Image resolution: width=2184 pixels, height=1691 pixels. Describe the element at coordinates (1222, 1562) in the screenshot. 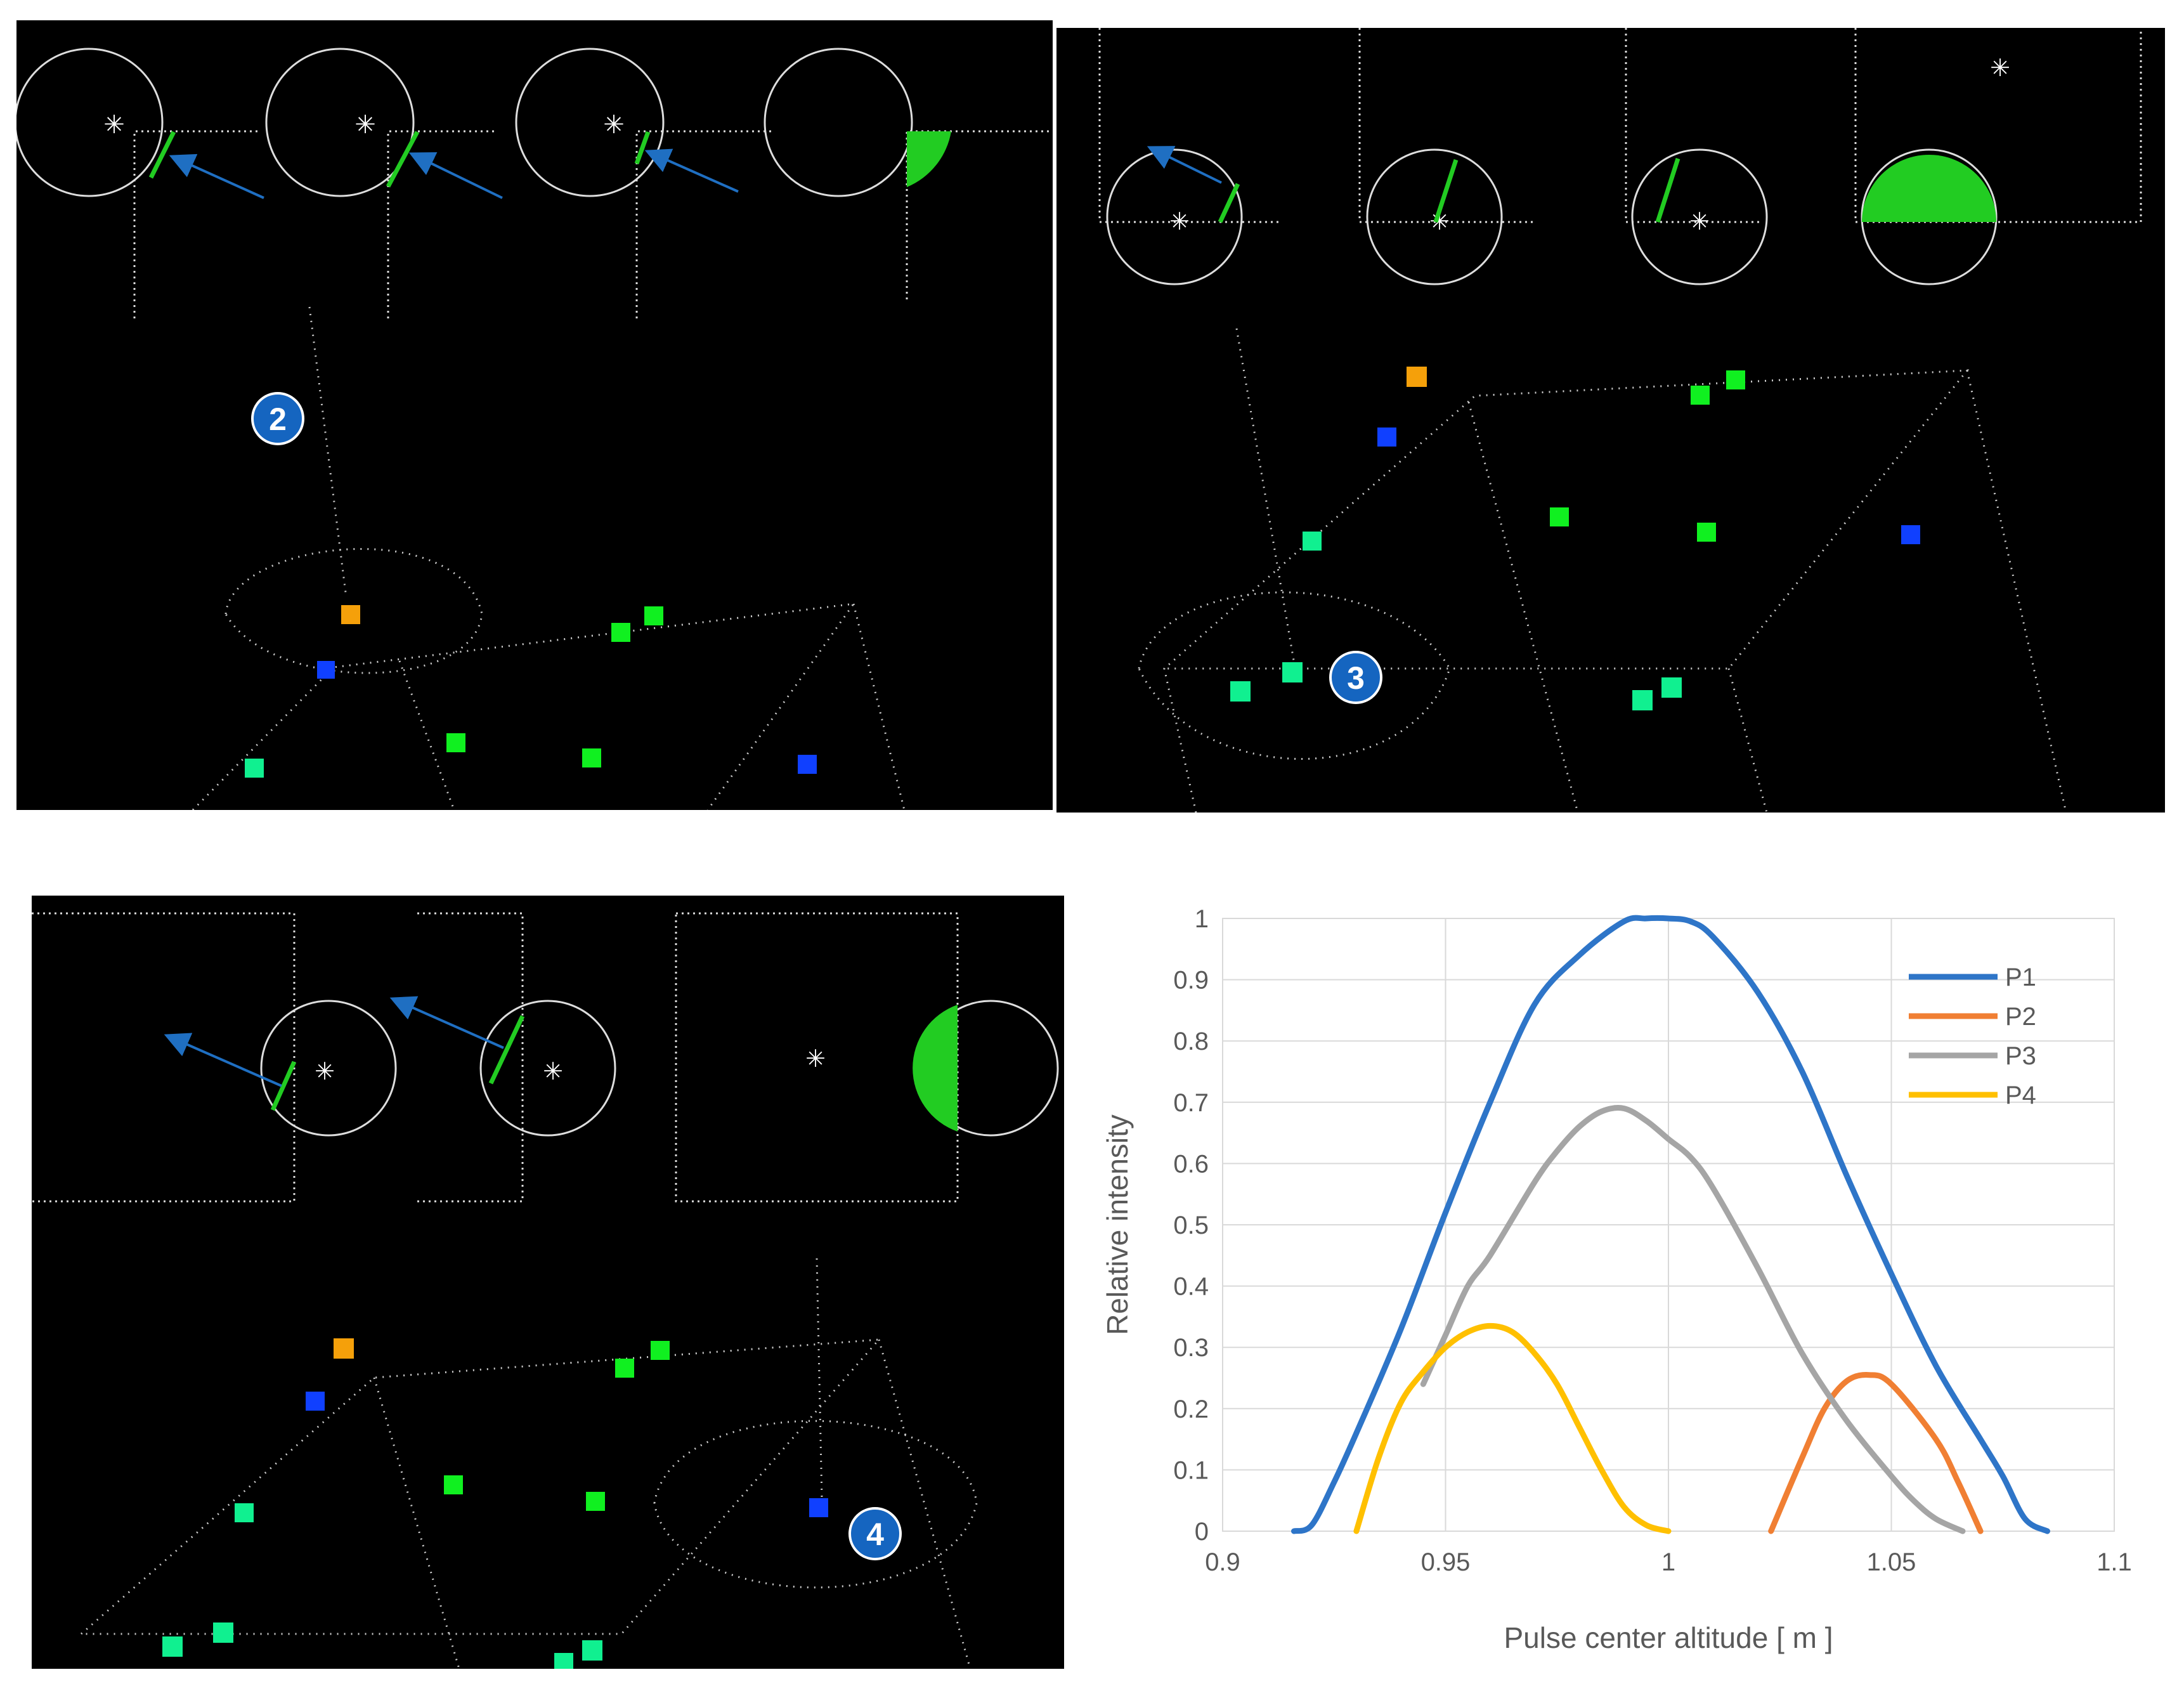

I see `x-tick-label: 0.9` at that location.